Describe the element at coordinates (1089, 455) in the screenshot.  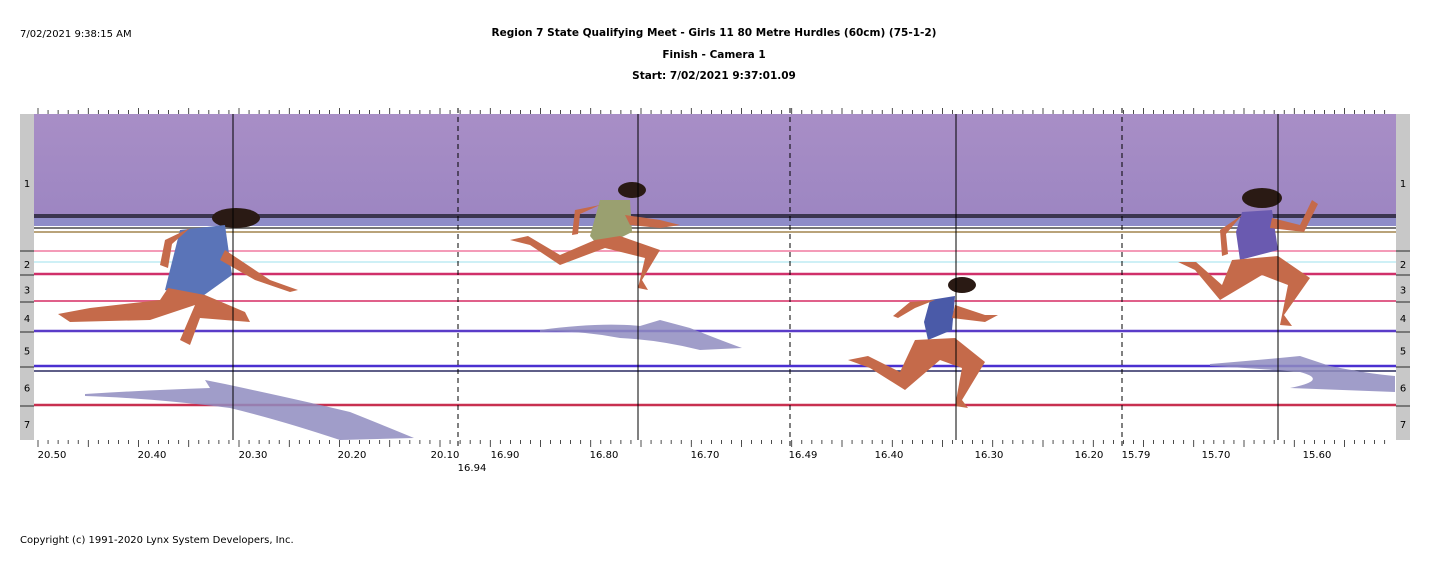
I see `time-label: 16.20` at that location.